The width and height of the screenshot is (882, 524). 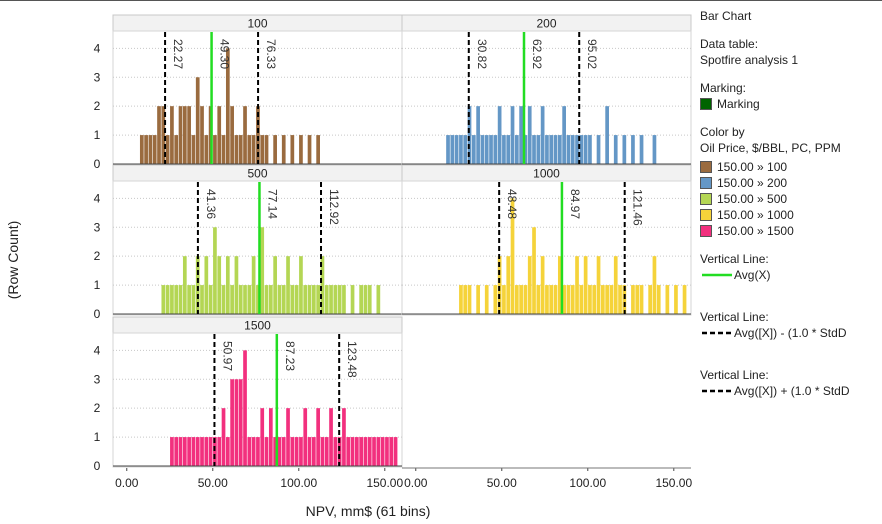 What do you see at coordinates (791, 215) in the screenshot?
I see `color-legend-item: 150.00 » 1000` at bounding box center [791, 215].